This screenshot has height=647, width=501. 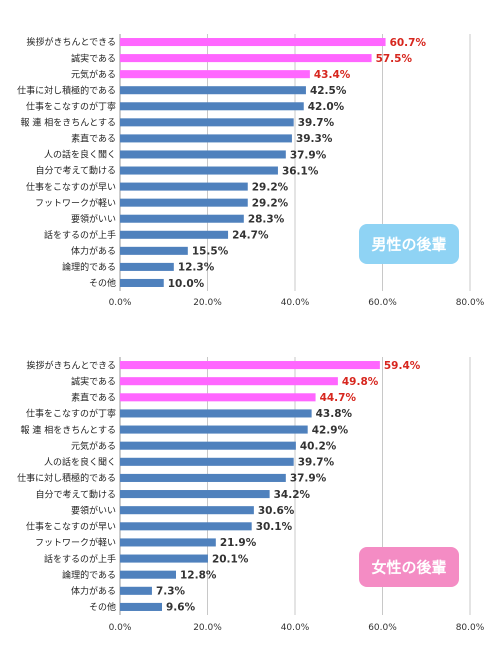 What do you see at coordinates (330, 430) in the screenshot?
I see `value-label: 42.9%` at bounding box center [330, 430].